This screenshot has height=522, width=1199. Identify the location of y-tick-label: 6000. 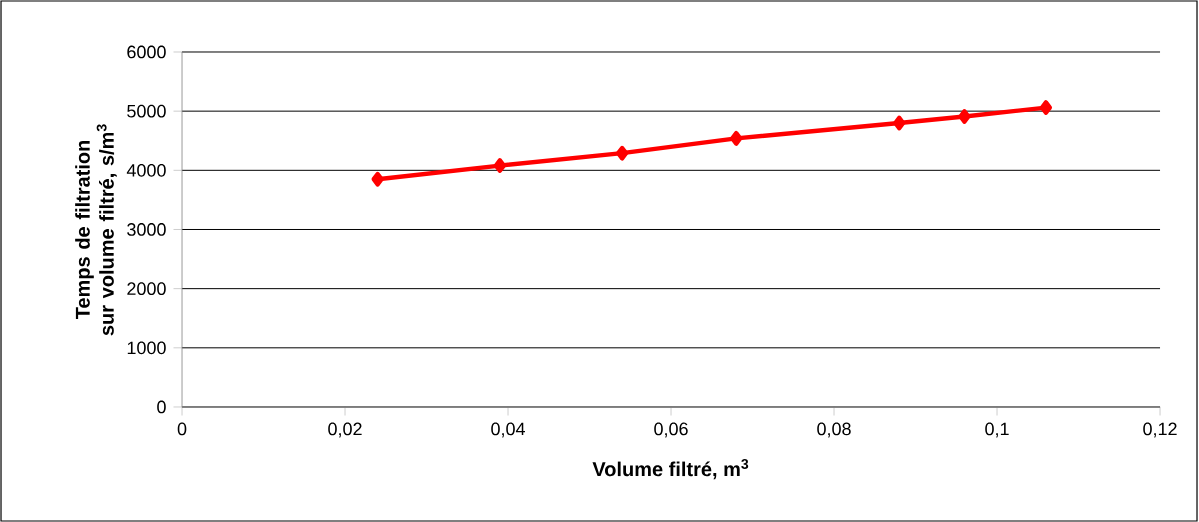
(146, 52).